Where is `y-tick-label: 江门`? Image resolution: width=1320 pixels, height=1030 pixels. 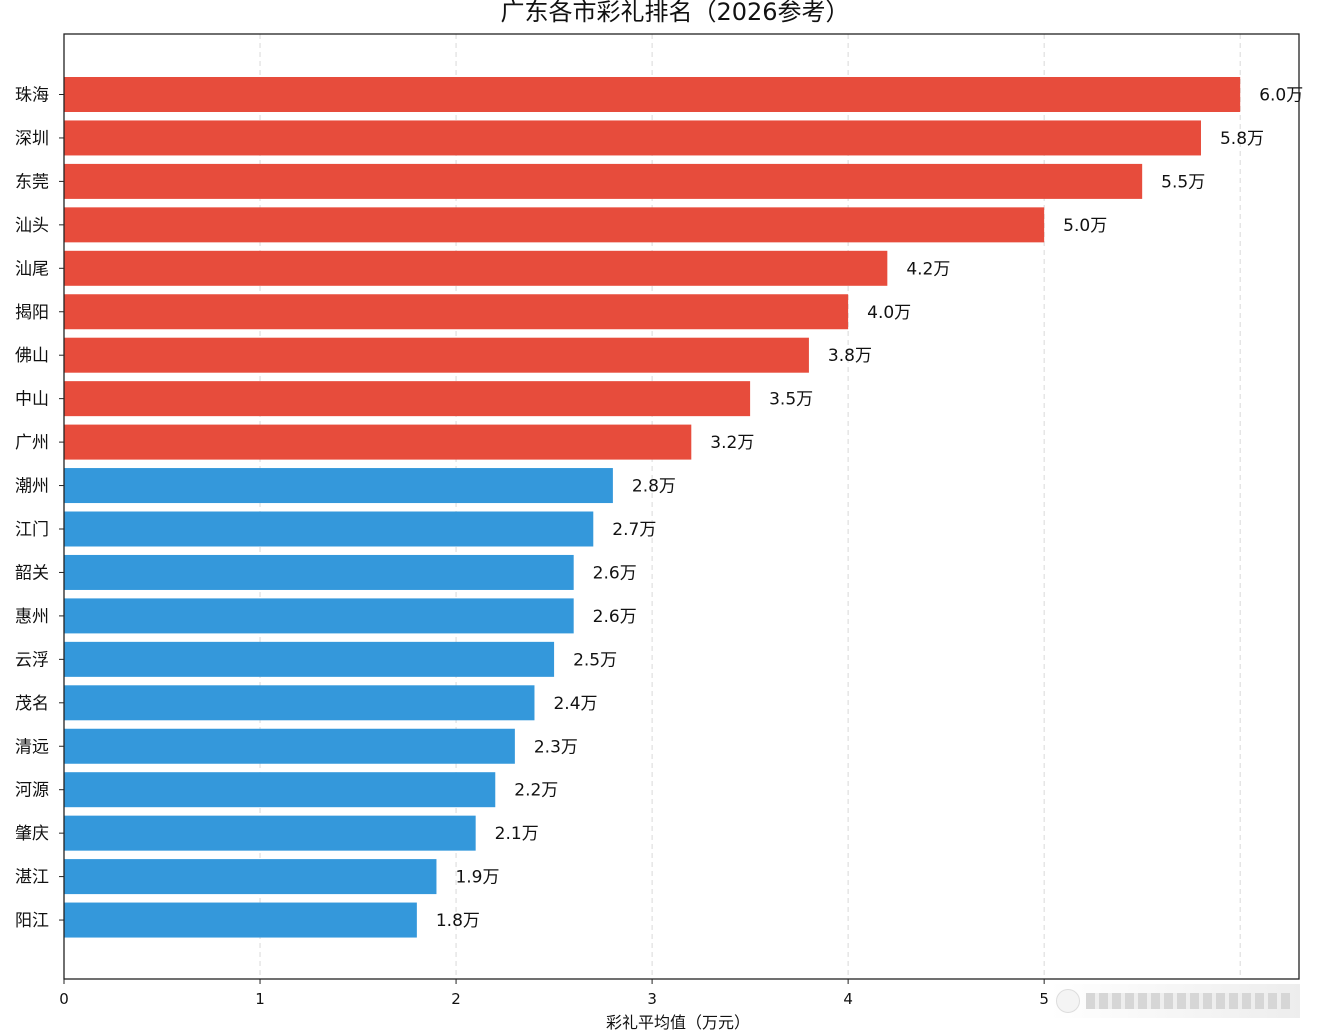
y-tick-label: 江门 is located at coordinates (32, 530).